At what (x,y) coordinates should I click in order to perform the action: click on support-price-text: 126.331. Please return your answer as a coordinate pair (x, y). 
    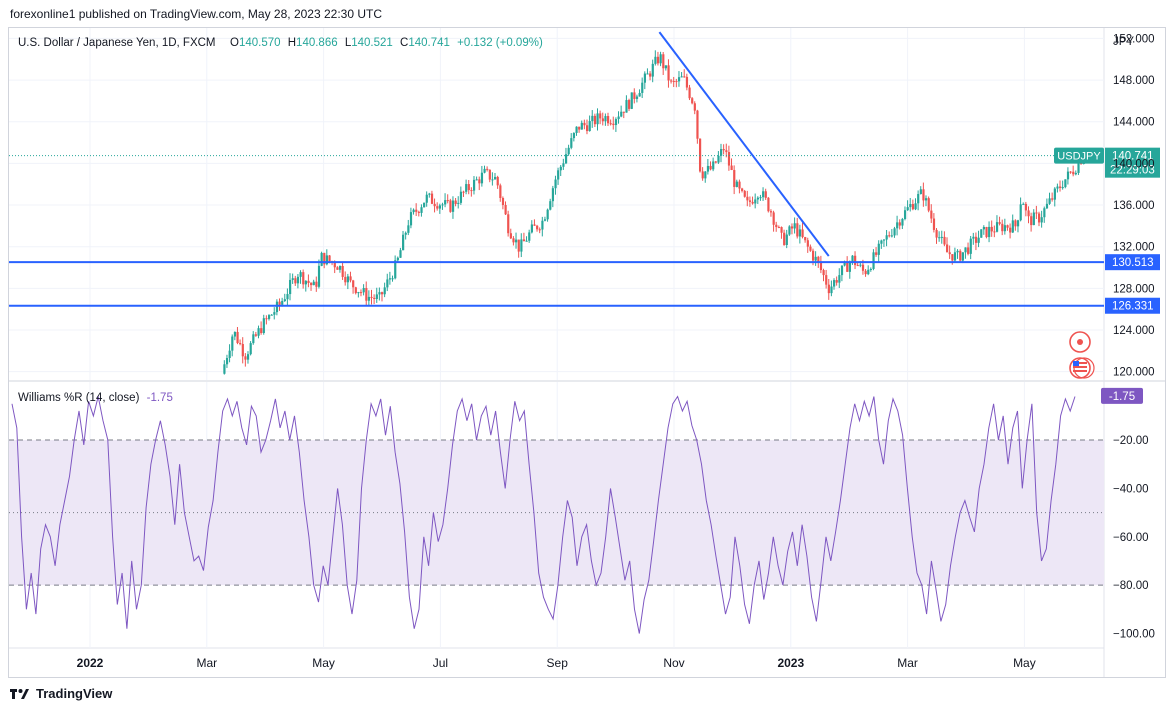
    Looking at the image, I should click on (1133, 307).